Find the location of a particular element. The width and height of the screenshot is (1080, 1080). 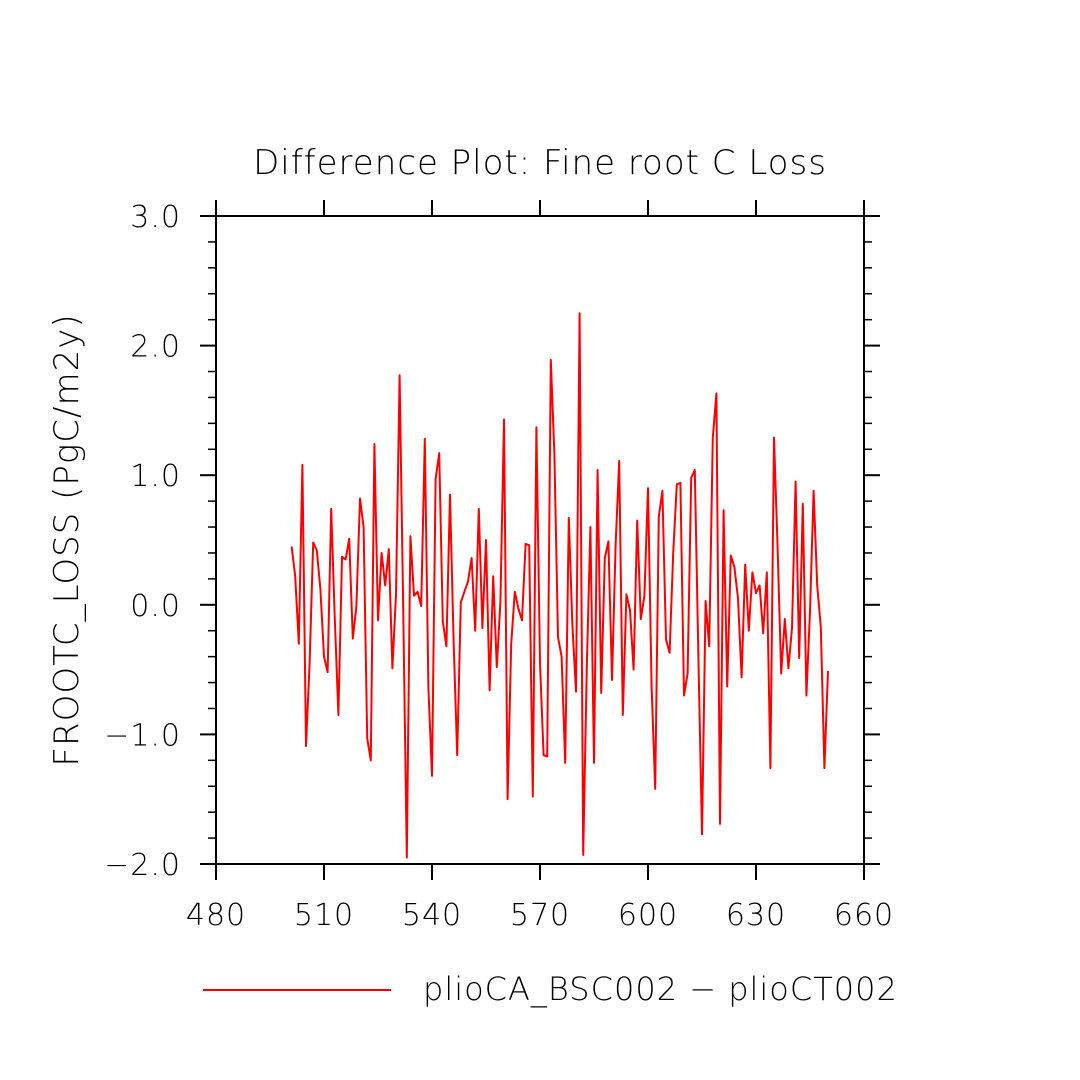

x-tick-label: 480 is located at coordinates (216, 915).